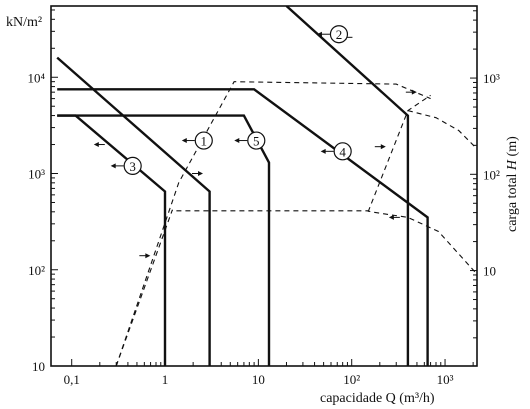 The height and width of the screenshot is (409, 530). I want to click on y-left-tick-label: 10⁴, so click(36, 77).